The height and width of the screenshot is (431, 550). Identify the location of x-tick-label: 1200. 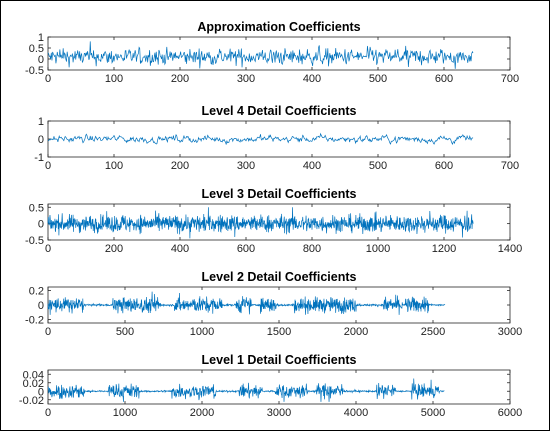
(444, 249).